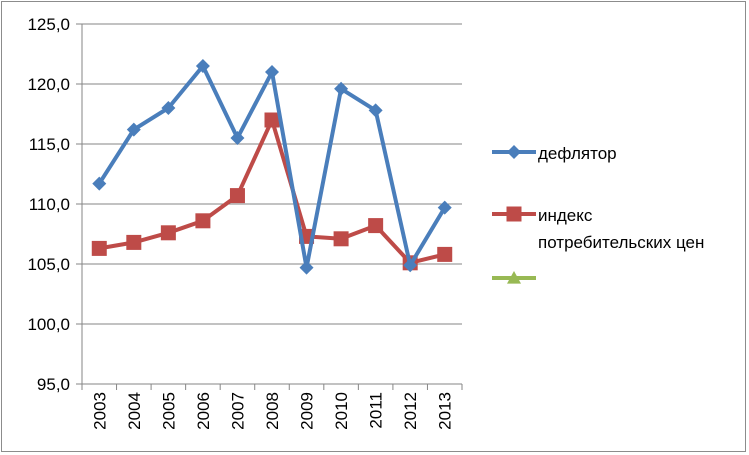 This screenshot has width=749, height=455. Describe the element at coordinates (237, 411) in the screenshot. I see `x-tick-label: 2007` at that location.